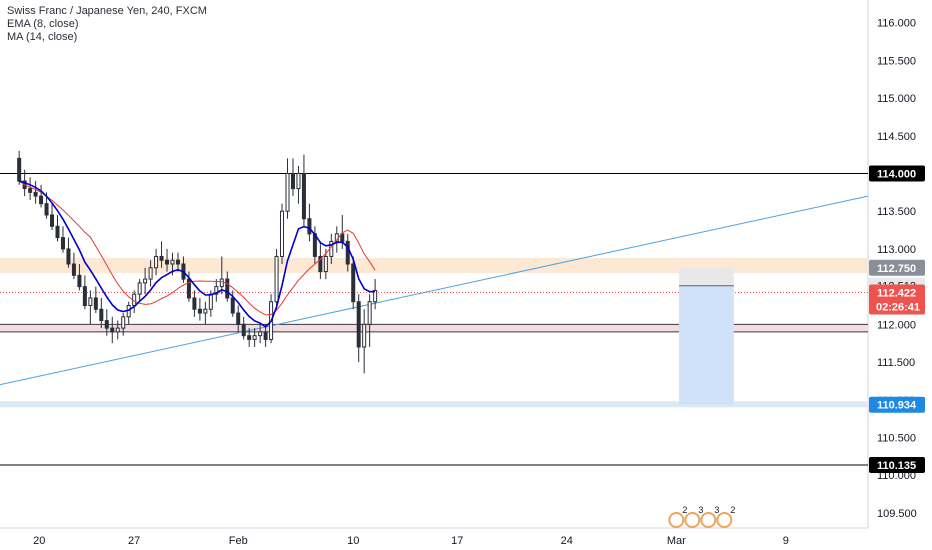 The width and height of the screenshot is (932, 550). Describe the element at coordinates (896, 325) in the screenshot. I see `price-tick-label: 112.000` at that location.